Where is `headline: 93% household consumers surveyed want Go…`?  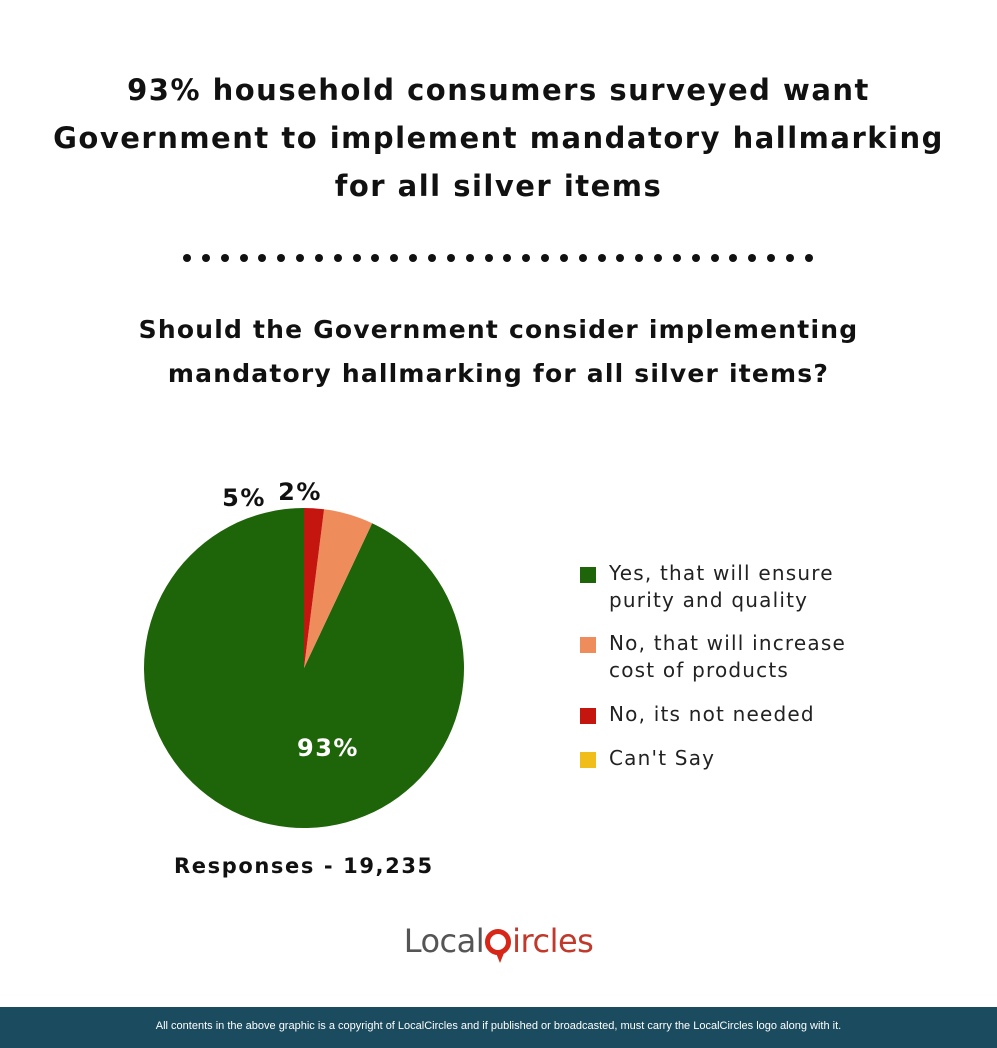
headline: 93% household consumers surveyed want Go… is located at coordinates (498, 138).